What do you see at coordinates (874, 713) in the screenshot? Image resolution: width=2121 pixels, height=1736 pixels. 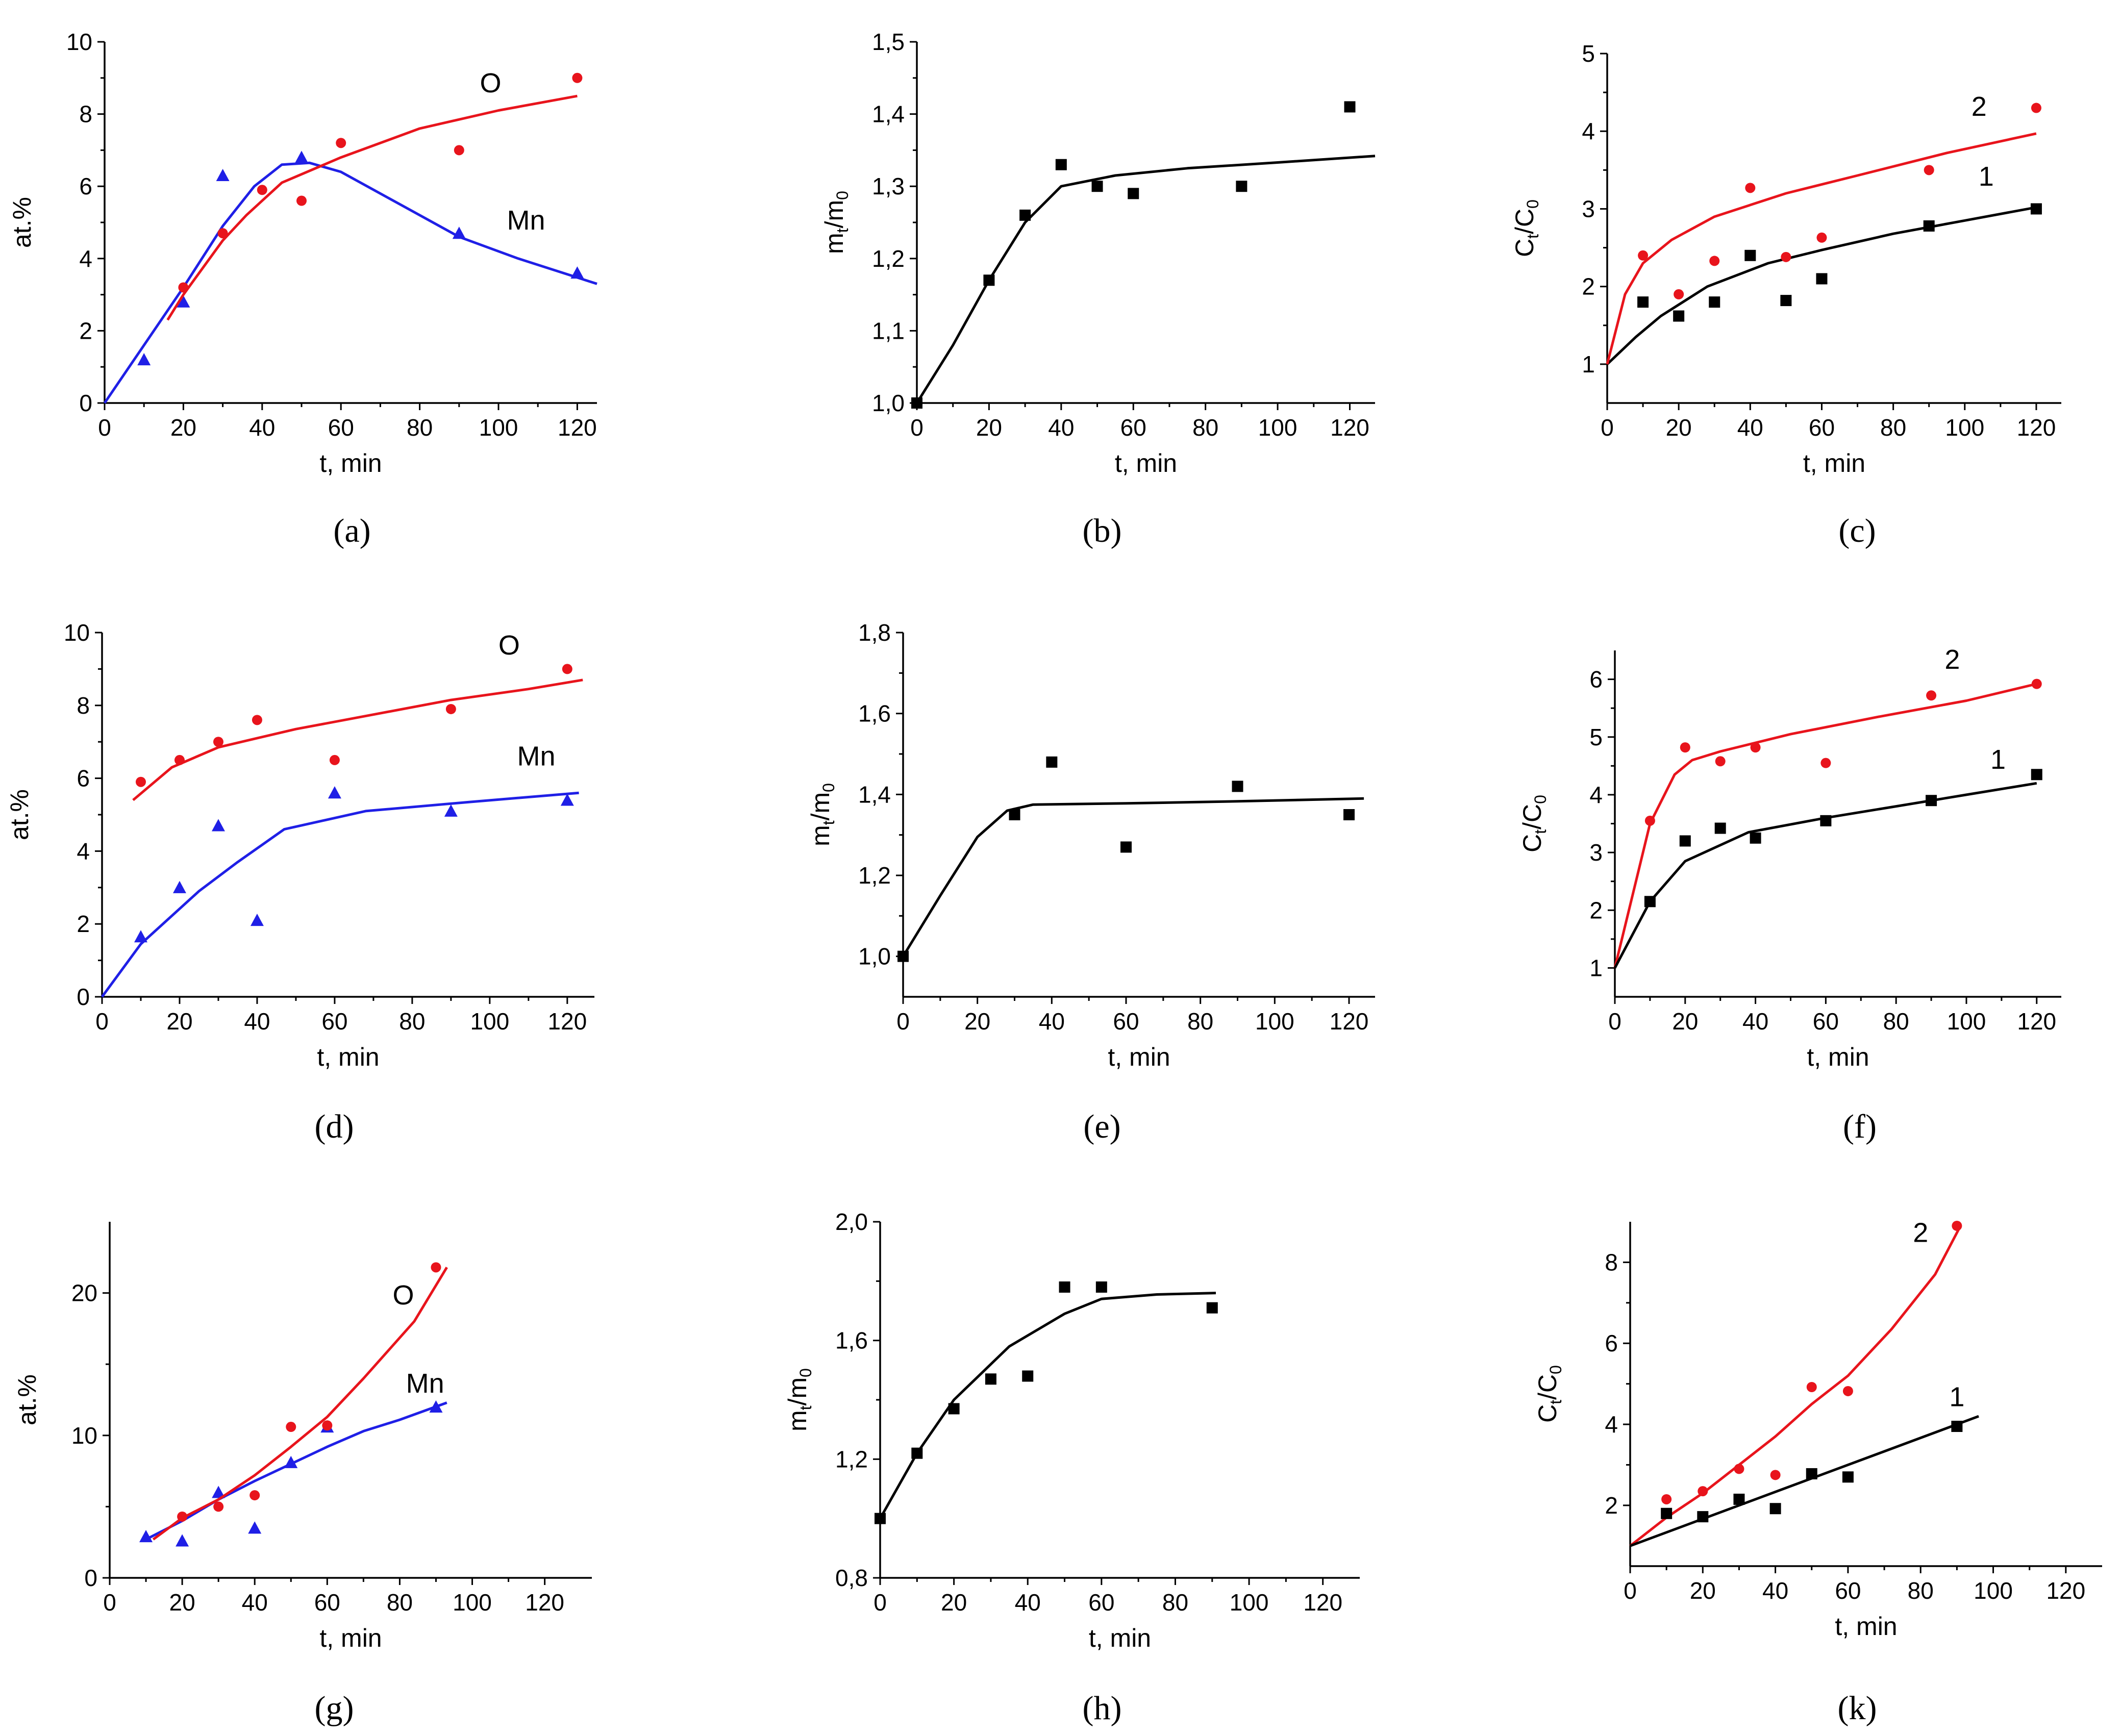 I see `y-tick-label: 1,6` at bounding box center [874, 713].